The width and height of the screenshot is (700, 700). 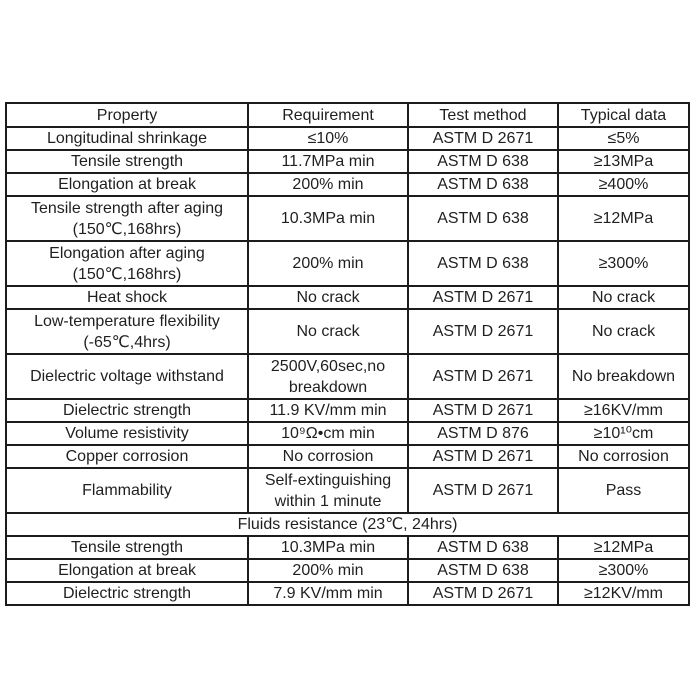 What do you see at coordinates (127, 297) in the screenshot?
I see `property-cell: Heat shock` at bounding box center [127, 297].